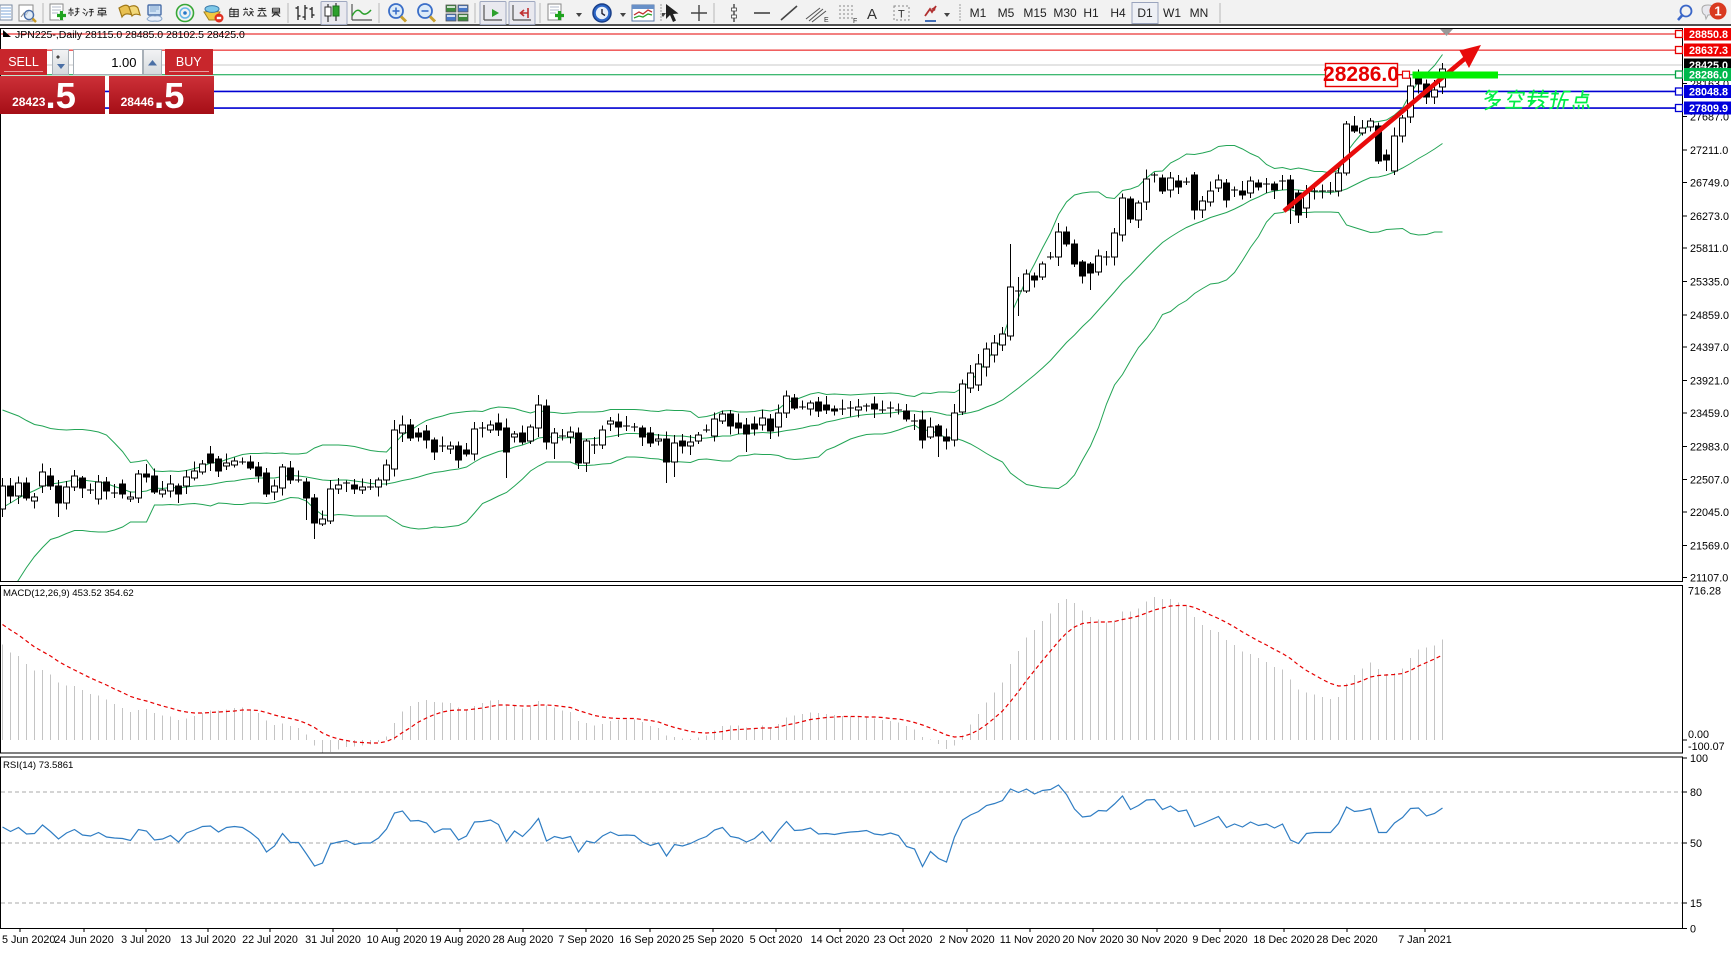 The height and width of the screenshot is (953, 1731). I want to click on svg-text: 716.28, so click(1704, 592).